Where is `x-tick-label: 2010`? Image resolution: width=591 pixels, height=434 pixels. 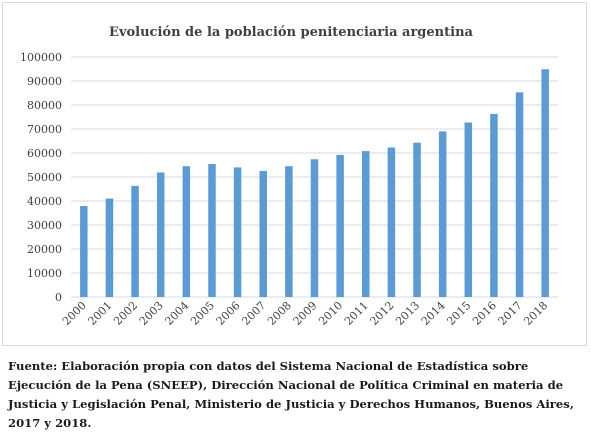 x-tick-label: 2010 is located at coordinates (330, 313).